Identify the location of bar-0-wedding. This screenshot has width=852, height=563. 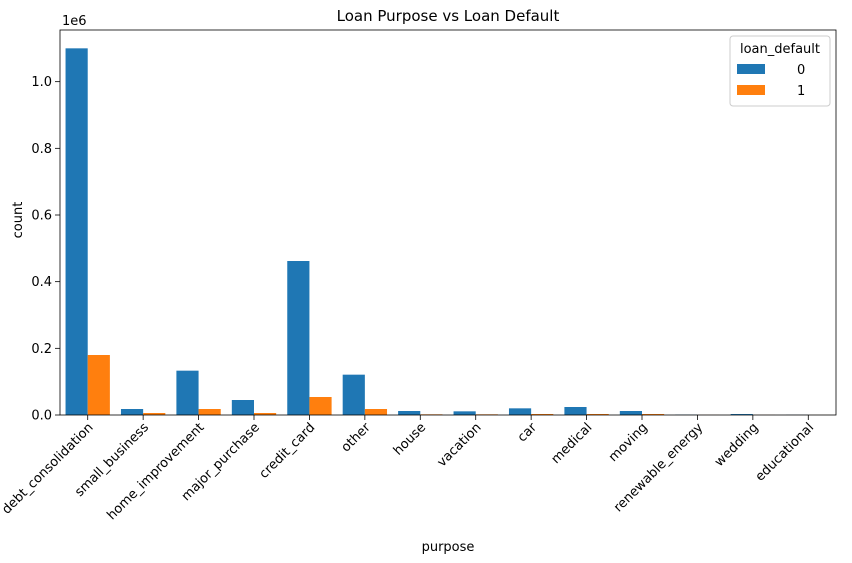
(741, 414).